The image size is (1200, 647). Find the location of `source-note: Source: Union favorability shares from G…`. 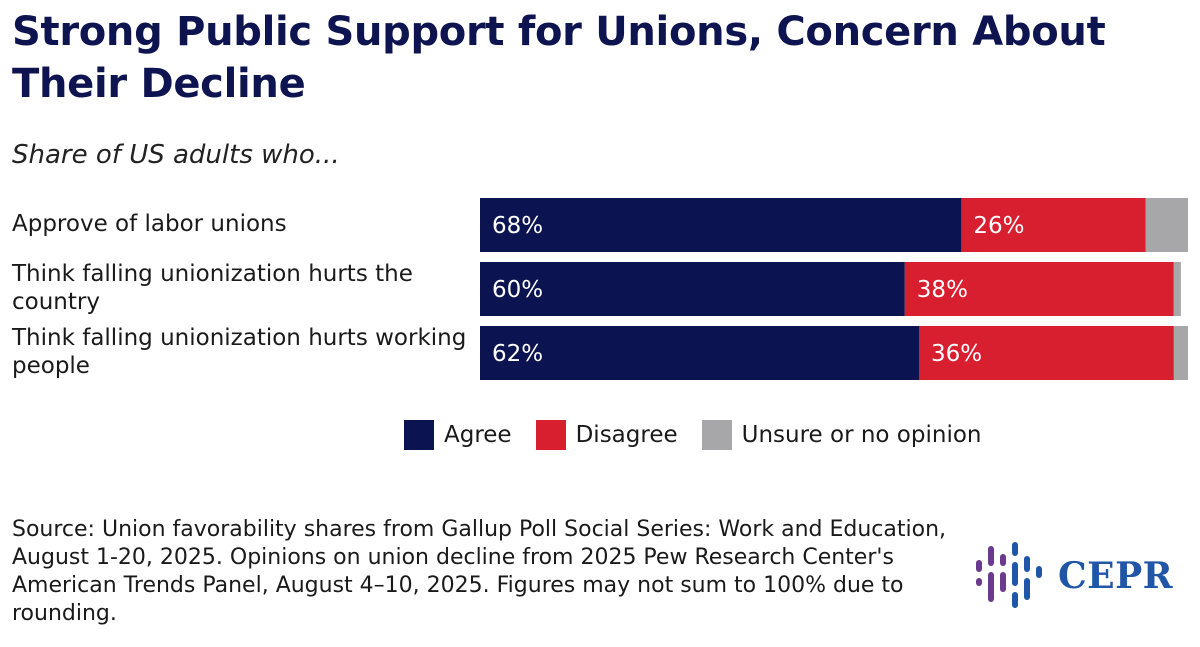

source-note: Source: Union favorability shares from G… is located at coordinates (479, 571).